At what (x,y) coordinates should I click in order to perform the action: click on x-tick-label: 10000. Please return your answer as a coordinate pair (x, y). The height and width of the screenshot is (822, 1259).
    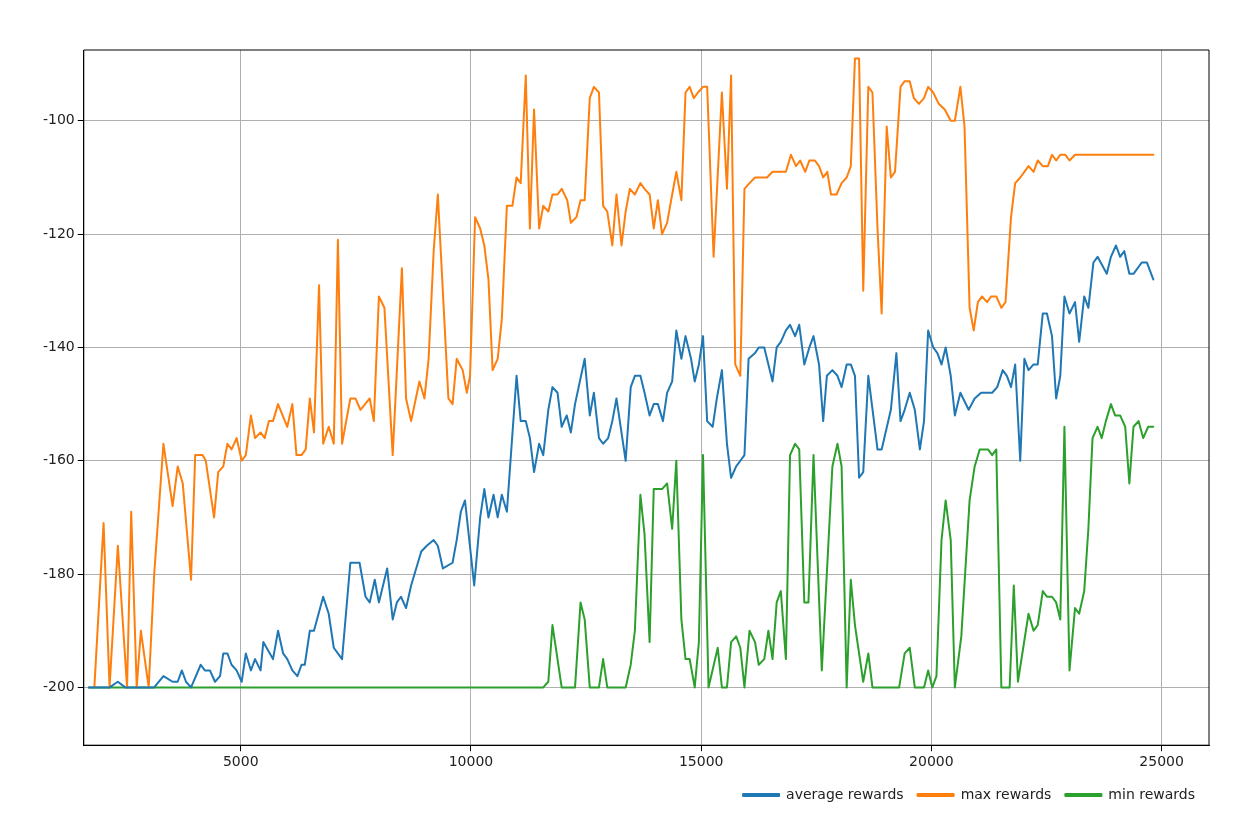
    Looking at the image, I should click on (471, 761).